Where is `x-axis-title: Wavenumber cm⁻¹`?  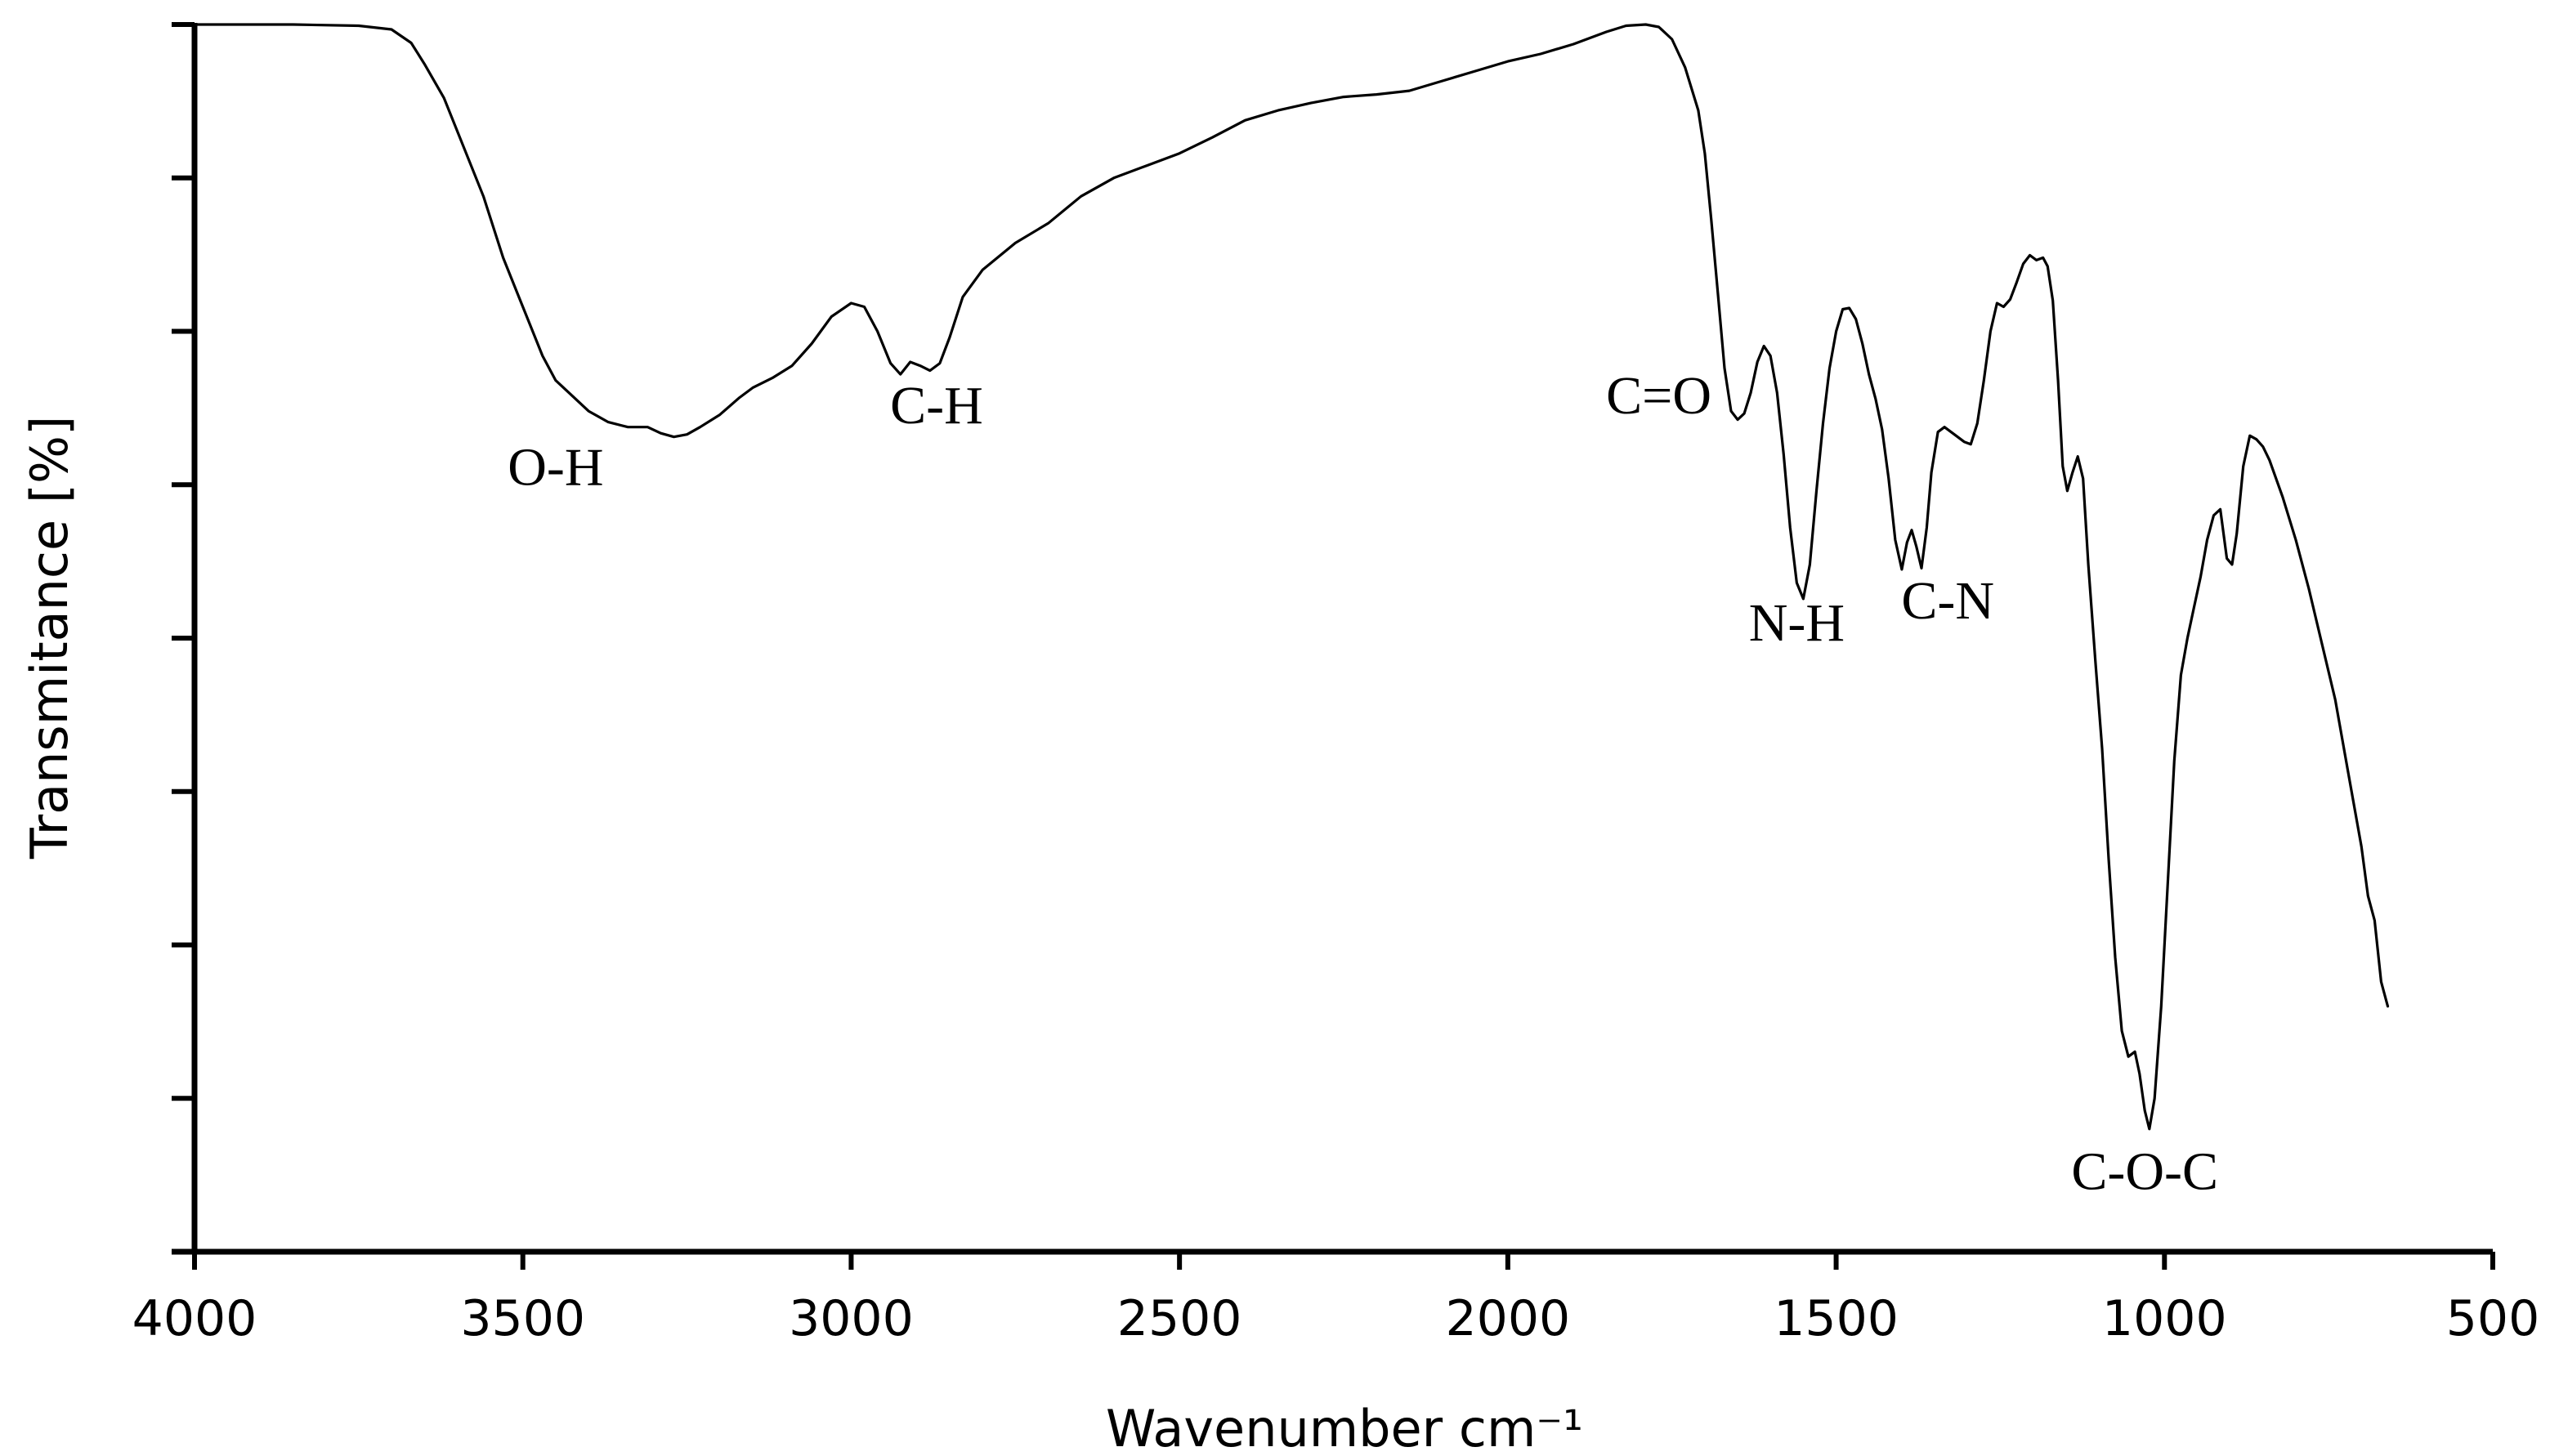 x-axis-title: Wavenumber cm⁻¹ is located at coordinates (1345, 1427).